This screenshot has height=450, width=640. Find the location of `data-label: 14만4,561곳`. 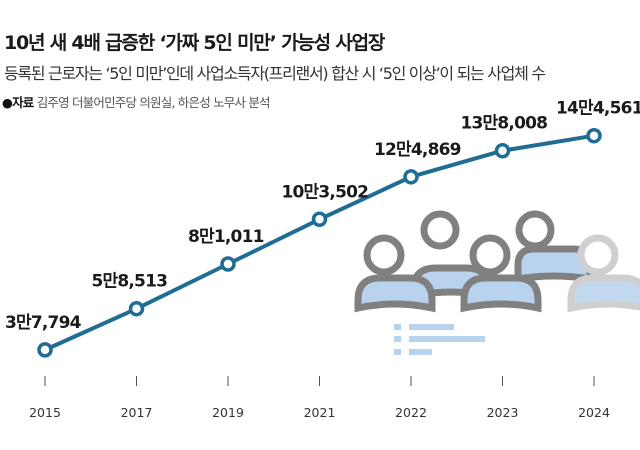

data-label: 14만4,561곳 is located at coordinates (598, 109).